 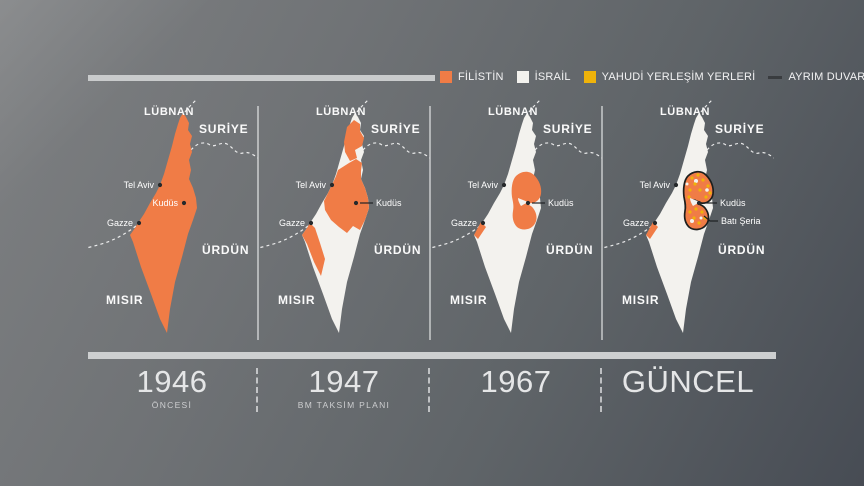 I want to click on timeline-block-1947: 1947 BM TAKSİM PLANI, so click(x=344, y=387).